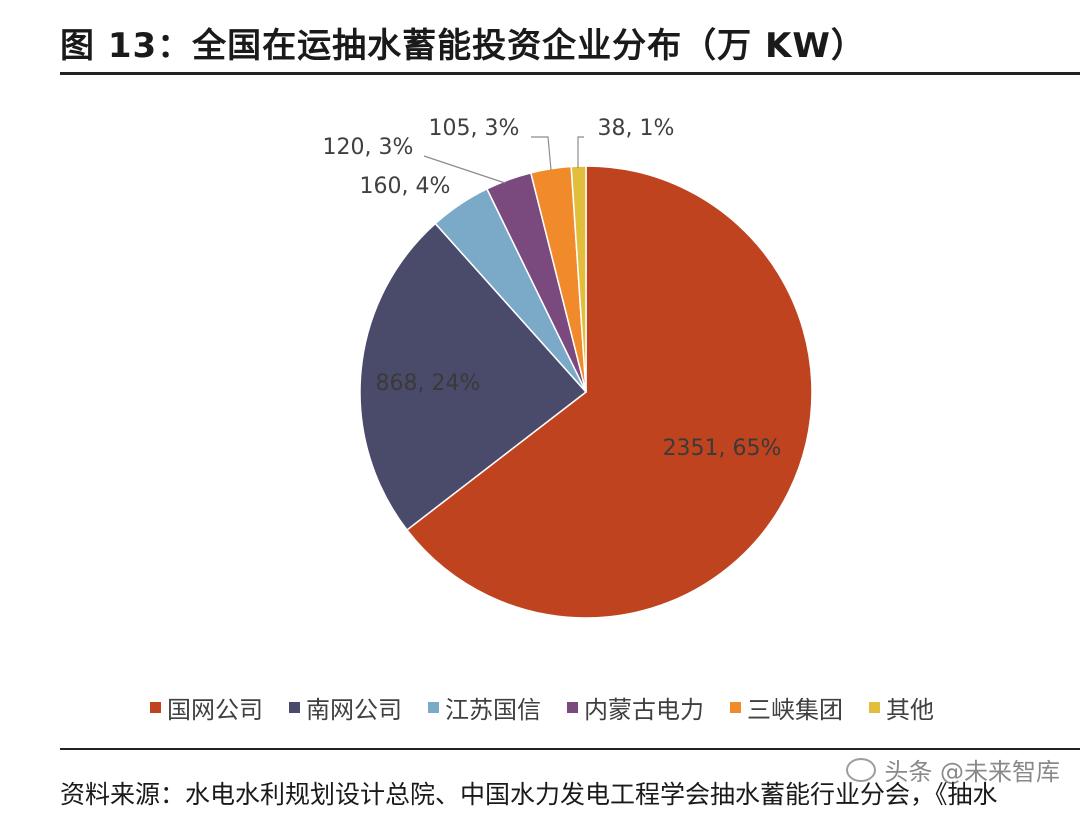  I want to click on data-label: 120, 3%, so click(368, 147).